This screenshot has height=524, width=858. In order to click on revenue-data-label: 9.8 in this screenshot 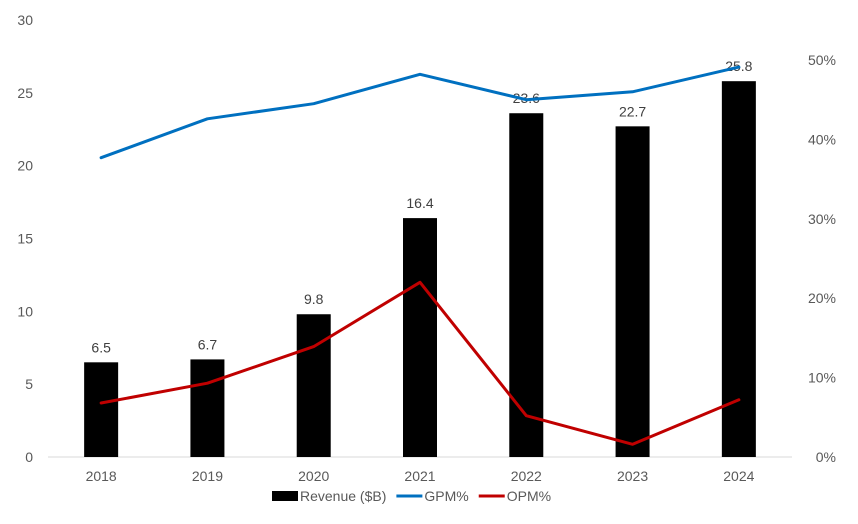, I will do `click(314, 299)`.